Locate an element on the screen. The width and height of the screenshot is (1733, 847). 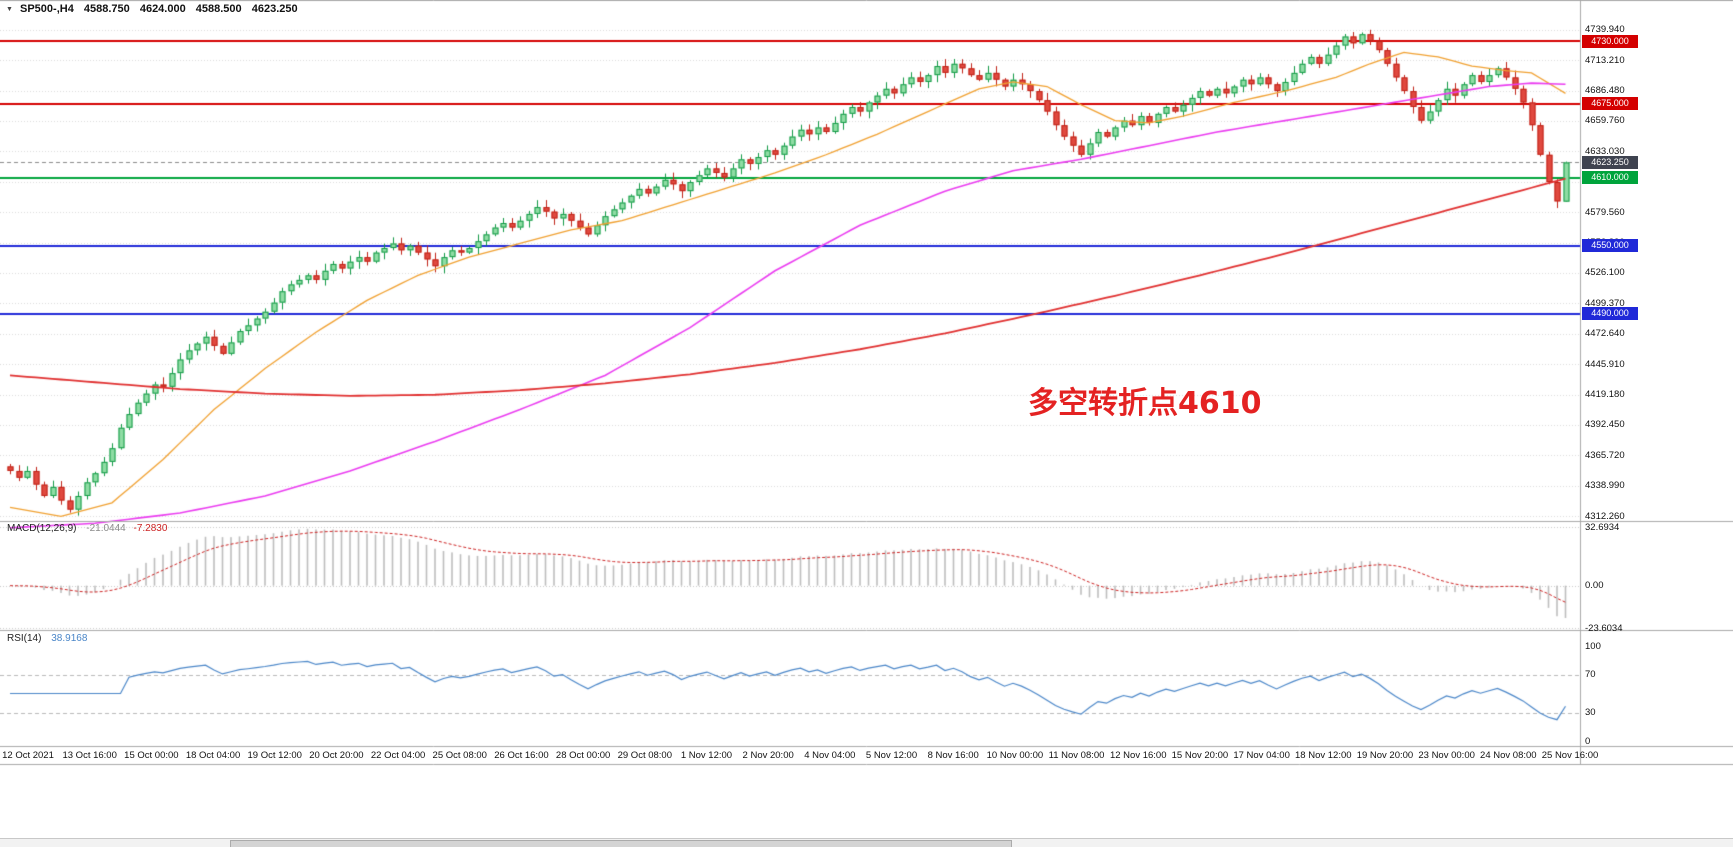
time-axis-label: 28 Oct 00:00 is located at coordinates (583, 755).